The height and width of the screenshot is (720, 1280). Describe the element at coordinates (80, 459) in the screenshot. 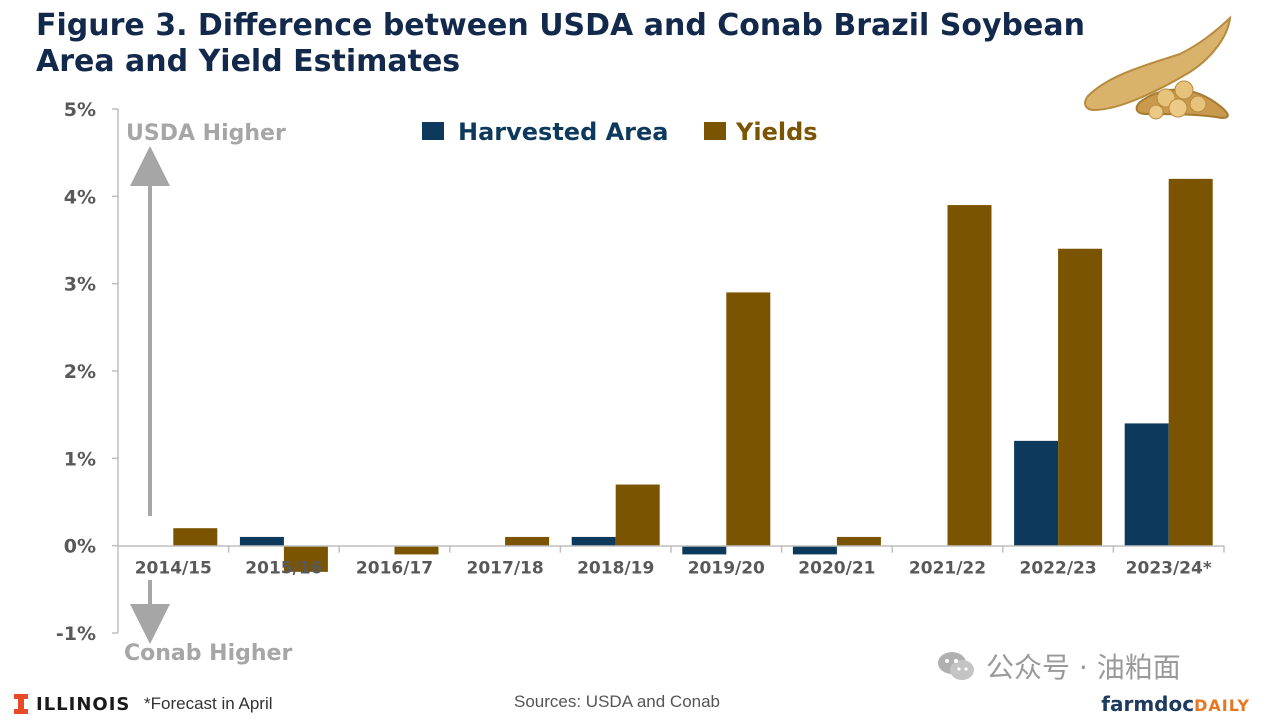

I see `y-tick-label: 1%` at that location.